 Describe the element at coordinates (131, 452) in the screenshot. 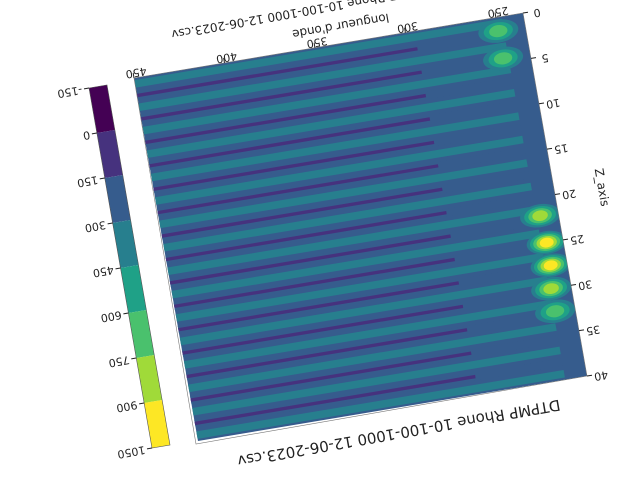

I see `colorbar-tick-label: 1050` at that location.